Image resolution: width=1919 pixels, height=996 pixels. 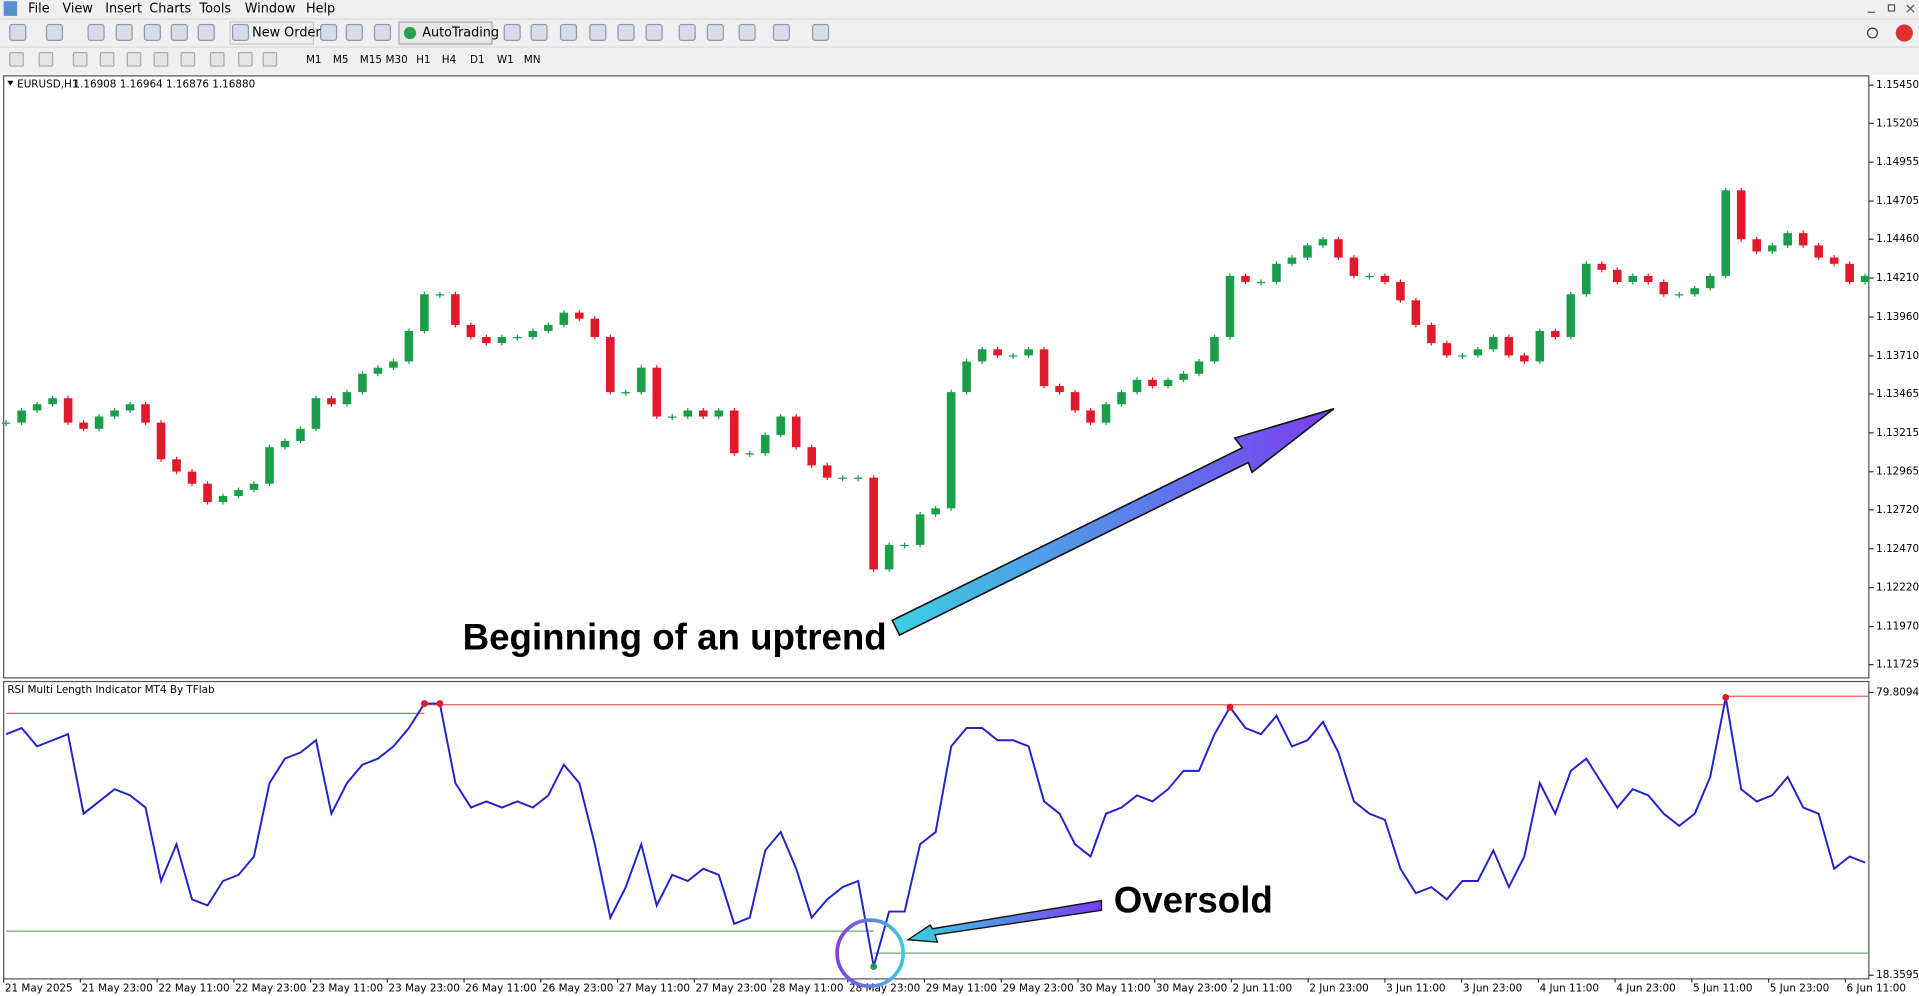 I want to click on timeframe-button: H1, so click(x=423, y=60).